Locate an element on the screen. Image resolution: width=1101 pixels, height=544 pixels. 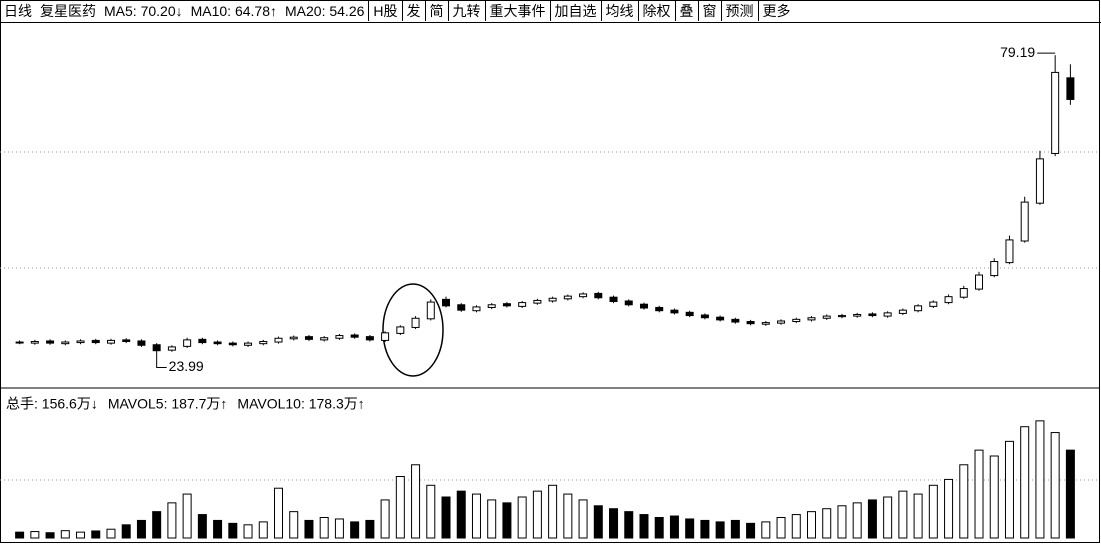
toolbar-button: 重大事件 is located at coordinates (517, 11).